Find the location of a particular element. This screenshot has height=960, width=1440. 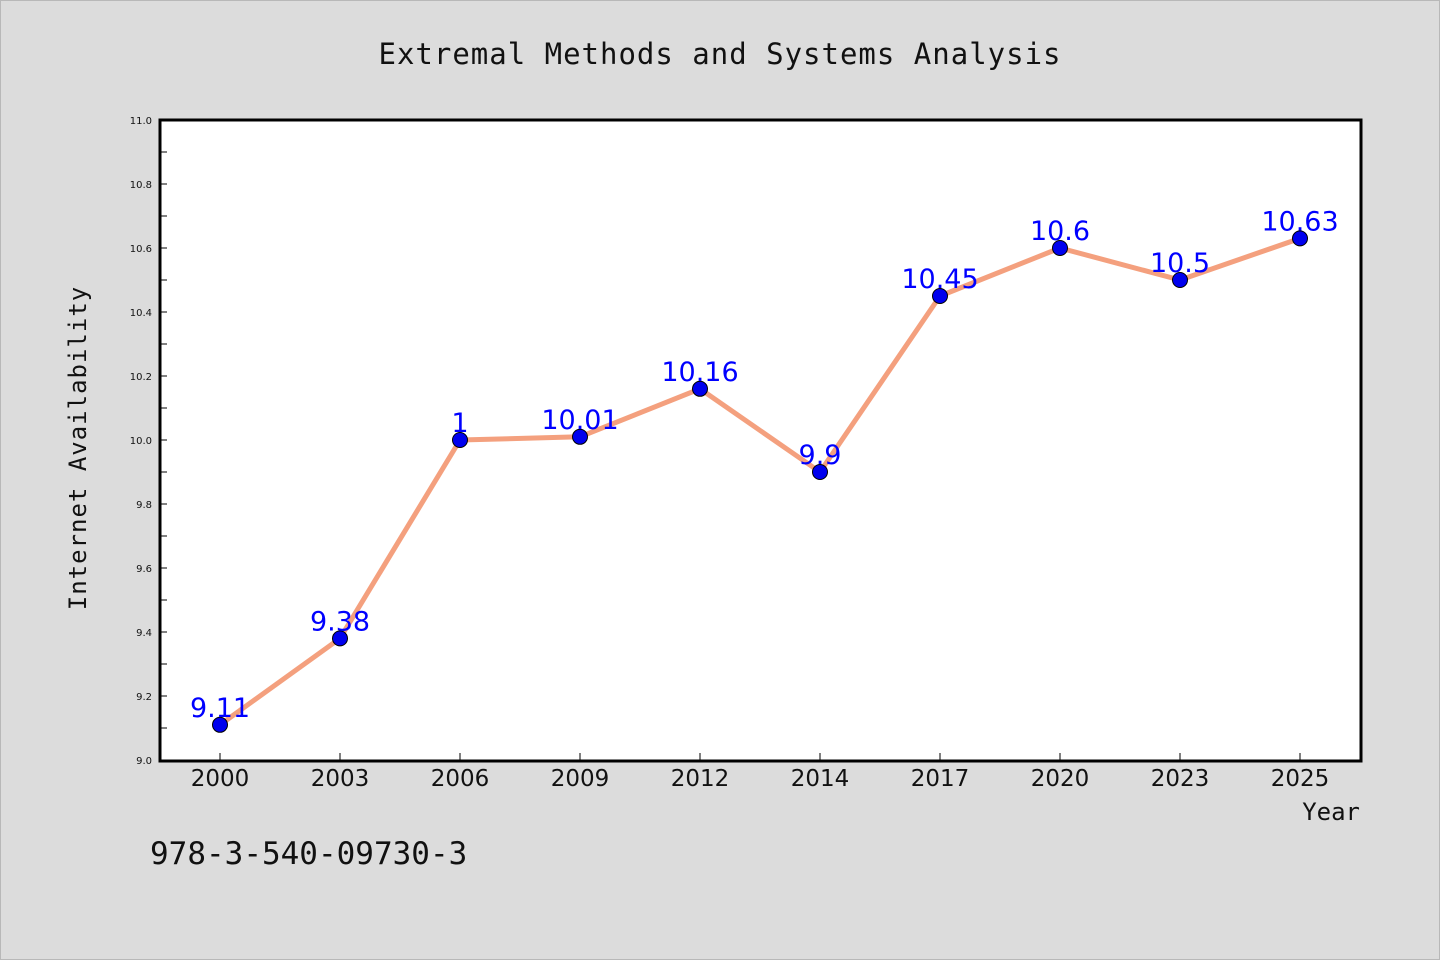

chart-title: Extremal Methods and Systems Analysis is located at coordinates (719, 54).